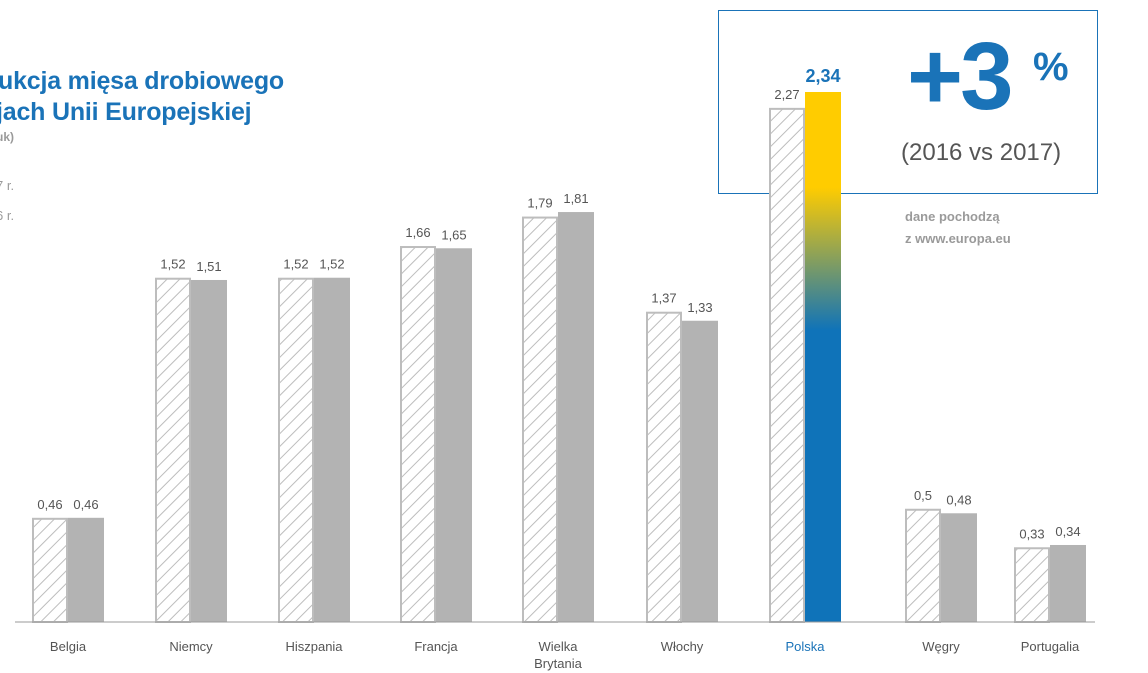 The height and width of the screenshot is (673, 1148). What do you see at coordinates (958, 238) in the screenshot?
I see `source-note-line-2: z www.europa.eu` at bounding box center [958, 238].